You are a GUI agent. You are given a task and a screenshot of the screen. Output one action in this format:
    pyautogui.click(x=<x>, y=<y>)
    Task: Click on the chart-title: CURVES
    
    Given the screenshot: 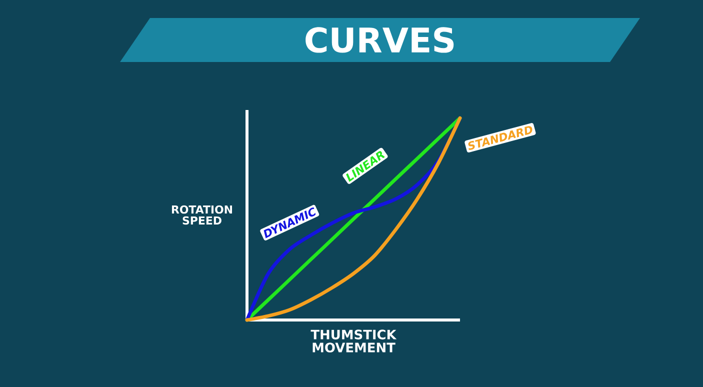 What is the action you would take?
    pyautogui.click(x=380, y=40)
    